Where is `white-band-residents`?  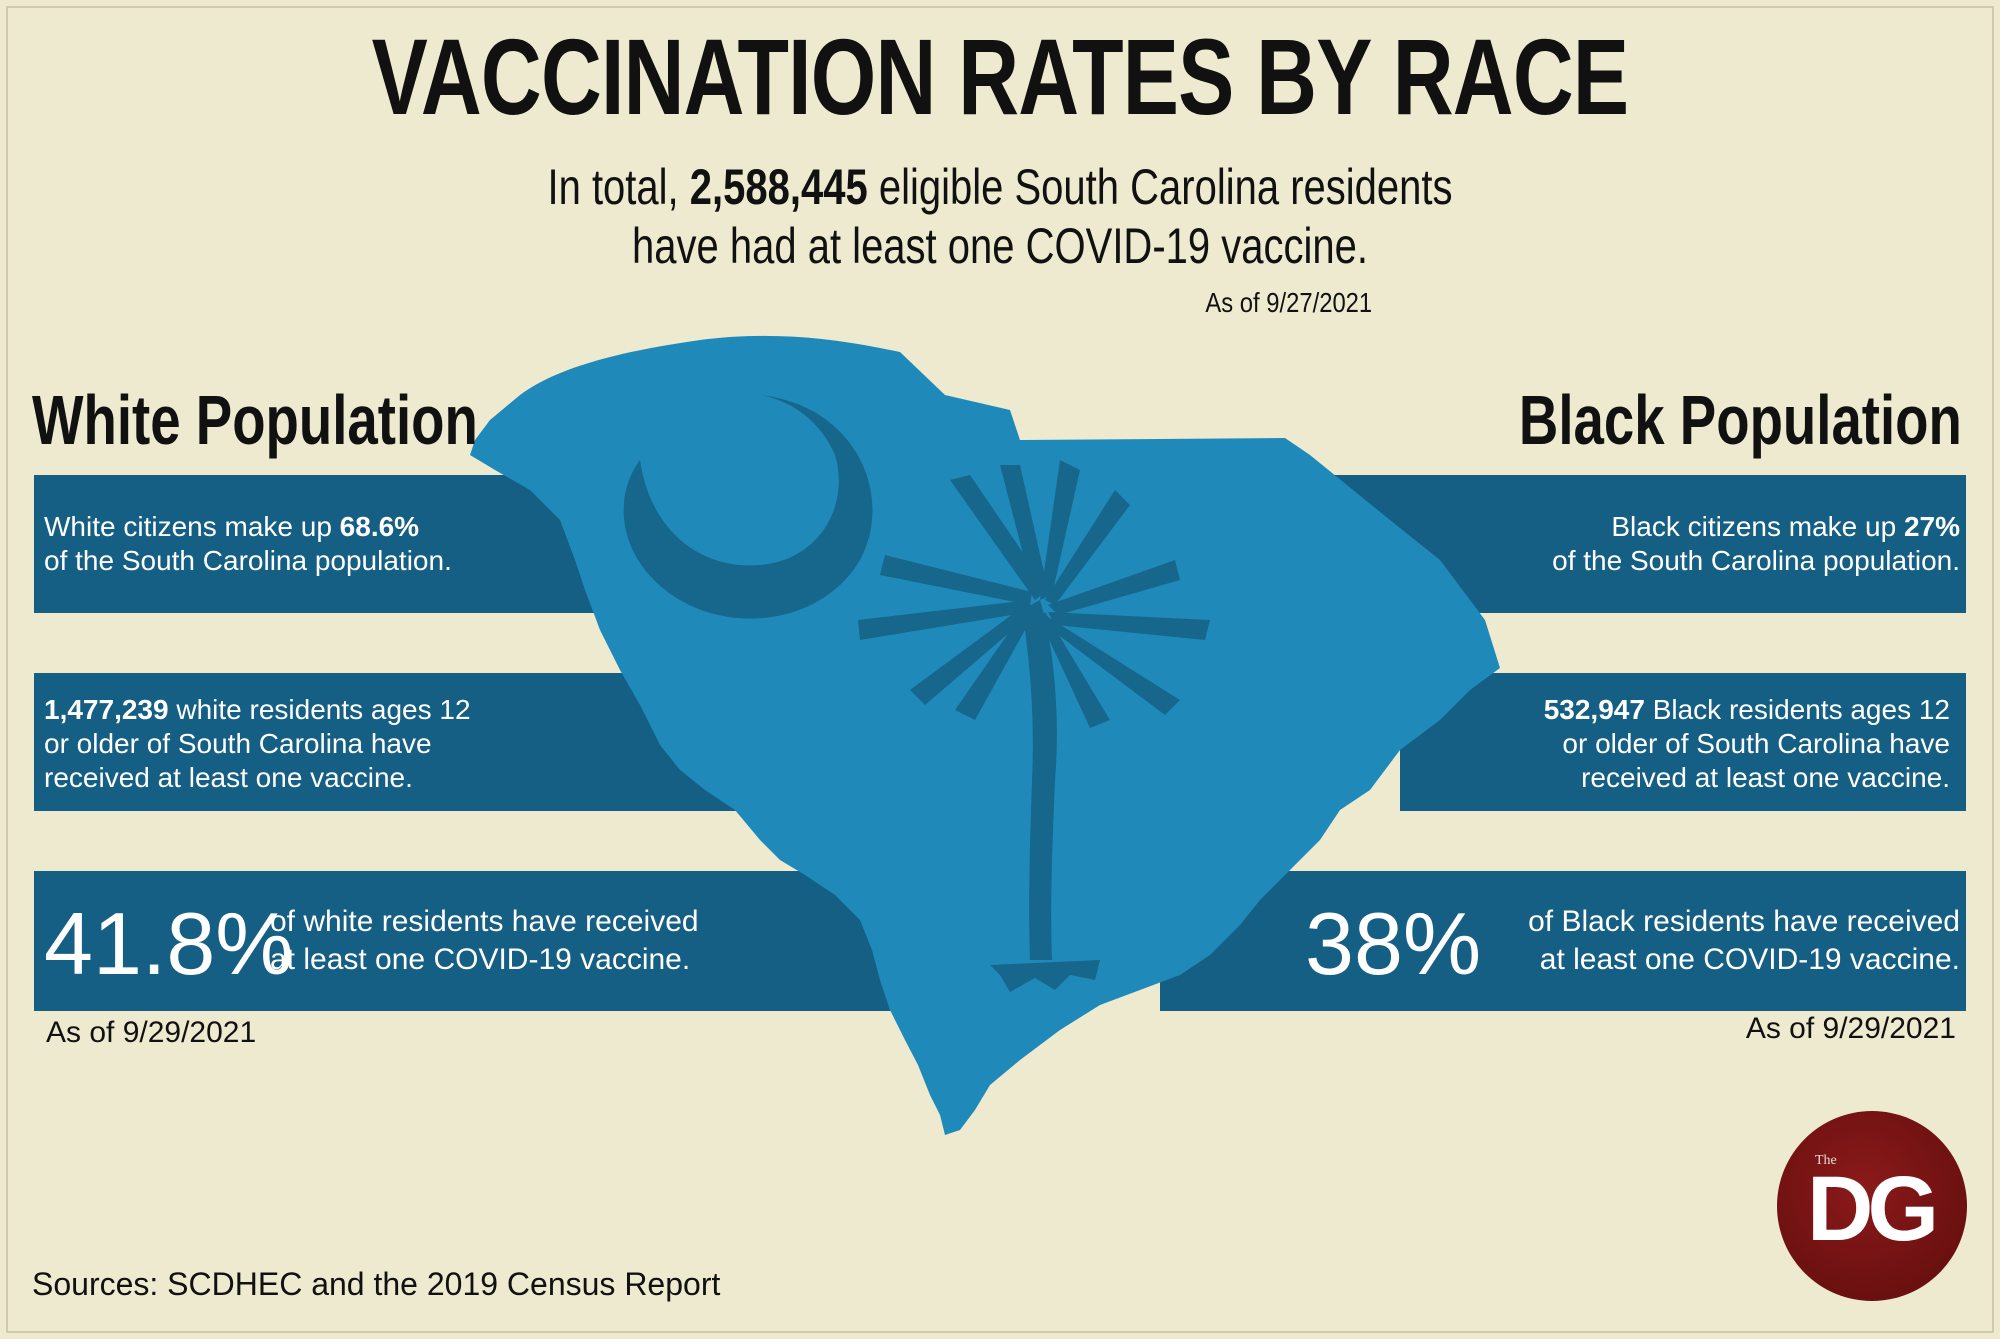
white-band-residents is located at coordinates (394, 742).